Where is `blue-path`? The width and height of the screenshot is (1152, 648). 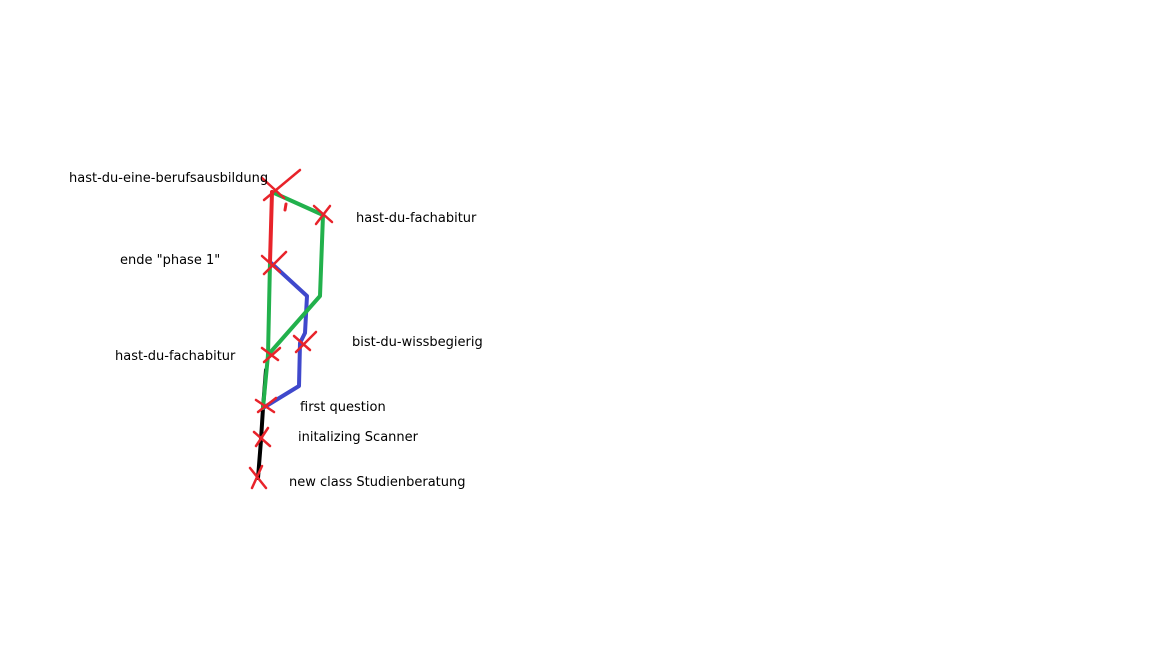 blue-path is located at coordinates (285, 335).